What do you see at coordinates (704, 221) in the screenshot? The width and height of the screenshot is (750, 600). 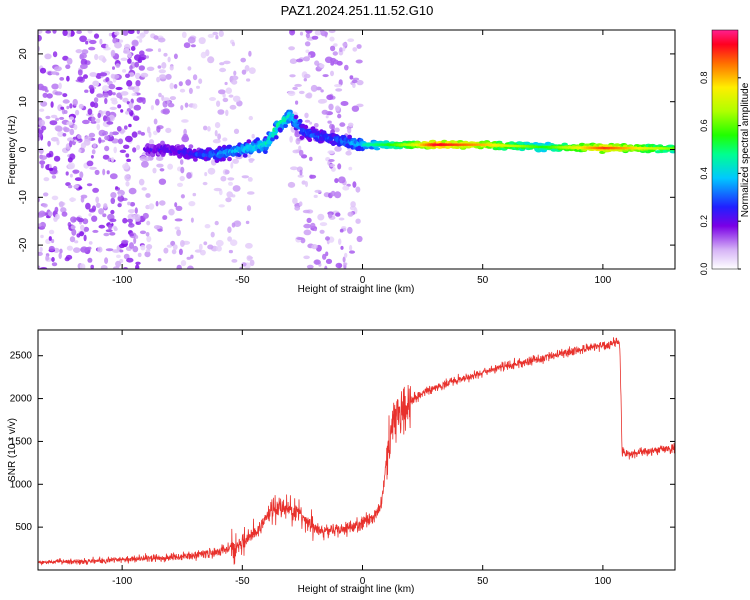 I see `colorbar-tick-label: 0.2` at bounding box center [704, 221].